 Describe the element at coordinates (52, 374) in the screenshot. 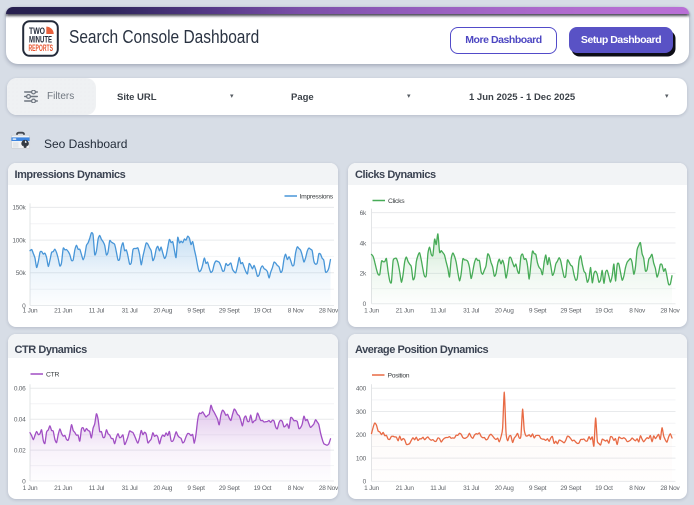

I see `svg-text: CTR` at that location.